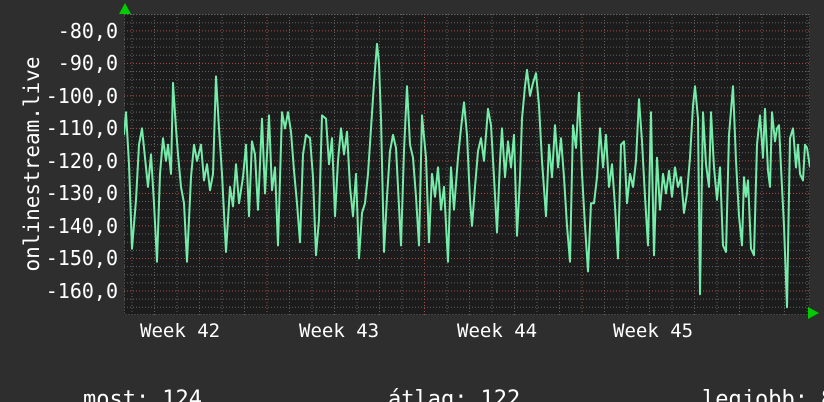  Describe the element at coordinates (427, 381) in the screenshot. I see `stat-atlag: átlag: 122` at that location.